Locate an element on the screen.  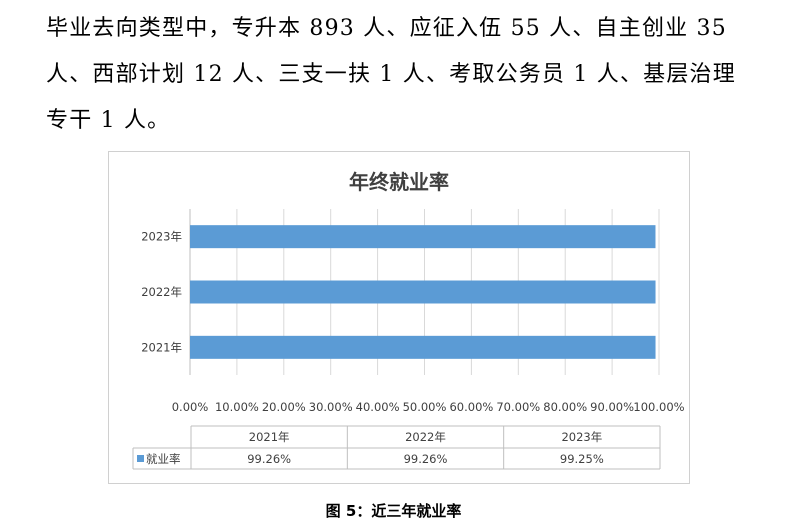
paragraph-line-1: 毕业去向类型中，专升本 893 人、应征入伍 55 人、自主创业 35 is located at coordinates (386, 28).